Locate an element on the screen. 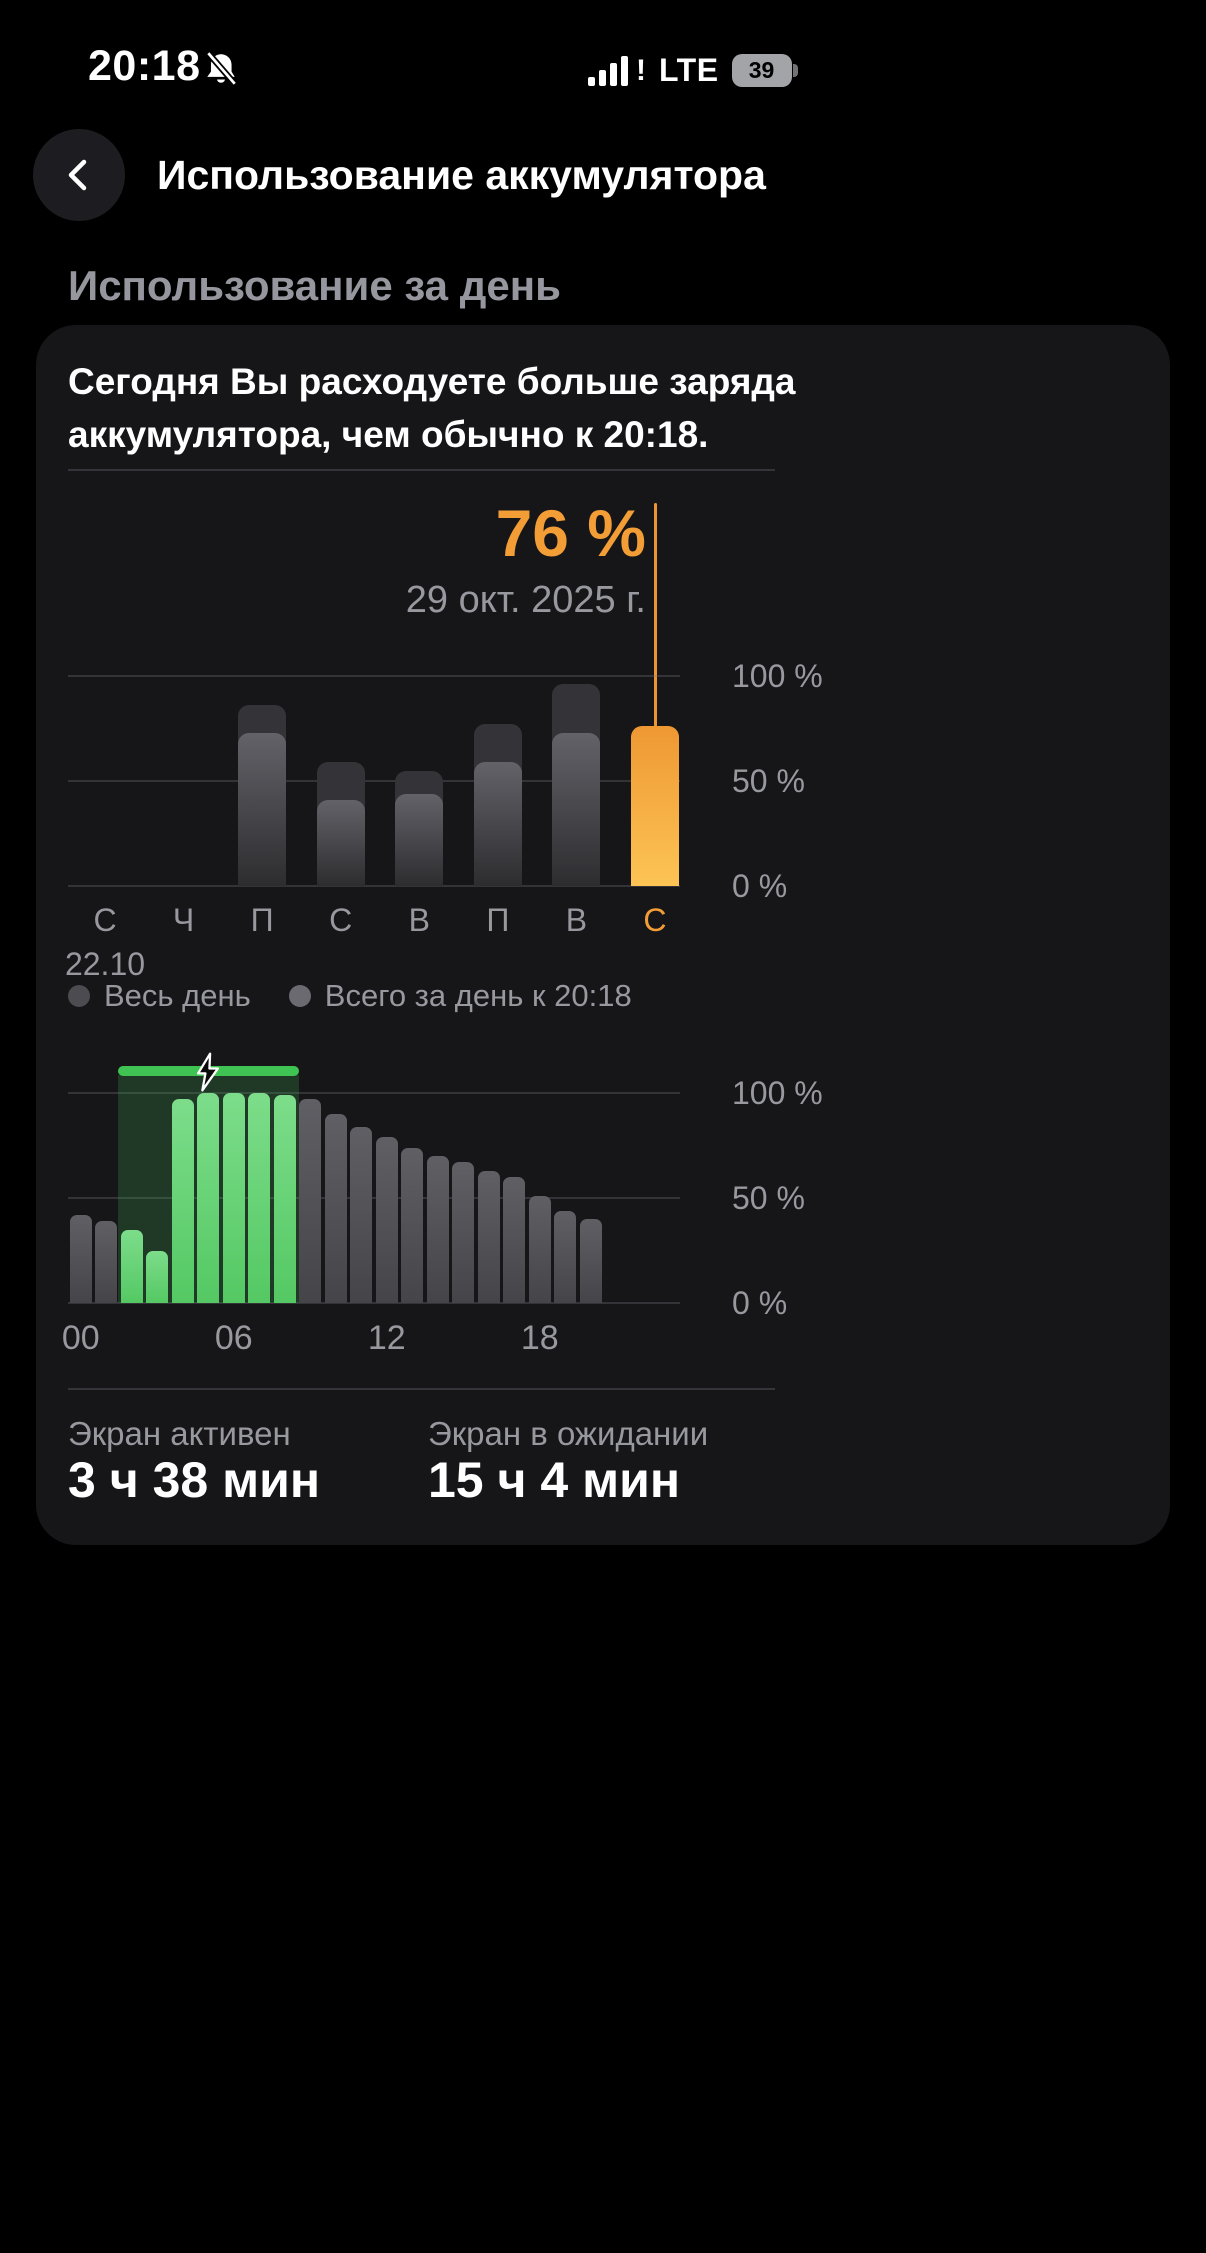 The width and height of the screenshot is (1206, 2253). back-button is located at coordinates (79, 175).